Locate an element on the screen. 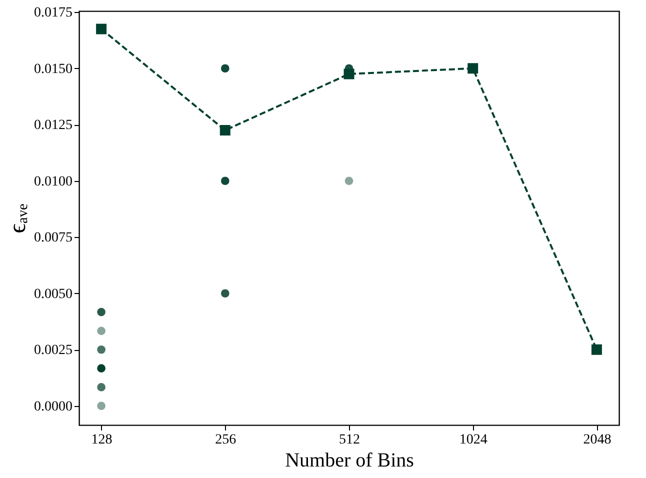  x-tick-label: 2048 is located at coordinates (597, 440).